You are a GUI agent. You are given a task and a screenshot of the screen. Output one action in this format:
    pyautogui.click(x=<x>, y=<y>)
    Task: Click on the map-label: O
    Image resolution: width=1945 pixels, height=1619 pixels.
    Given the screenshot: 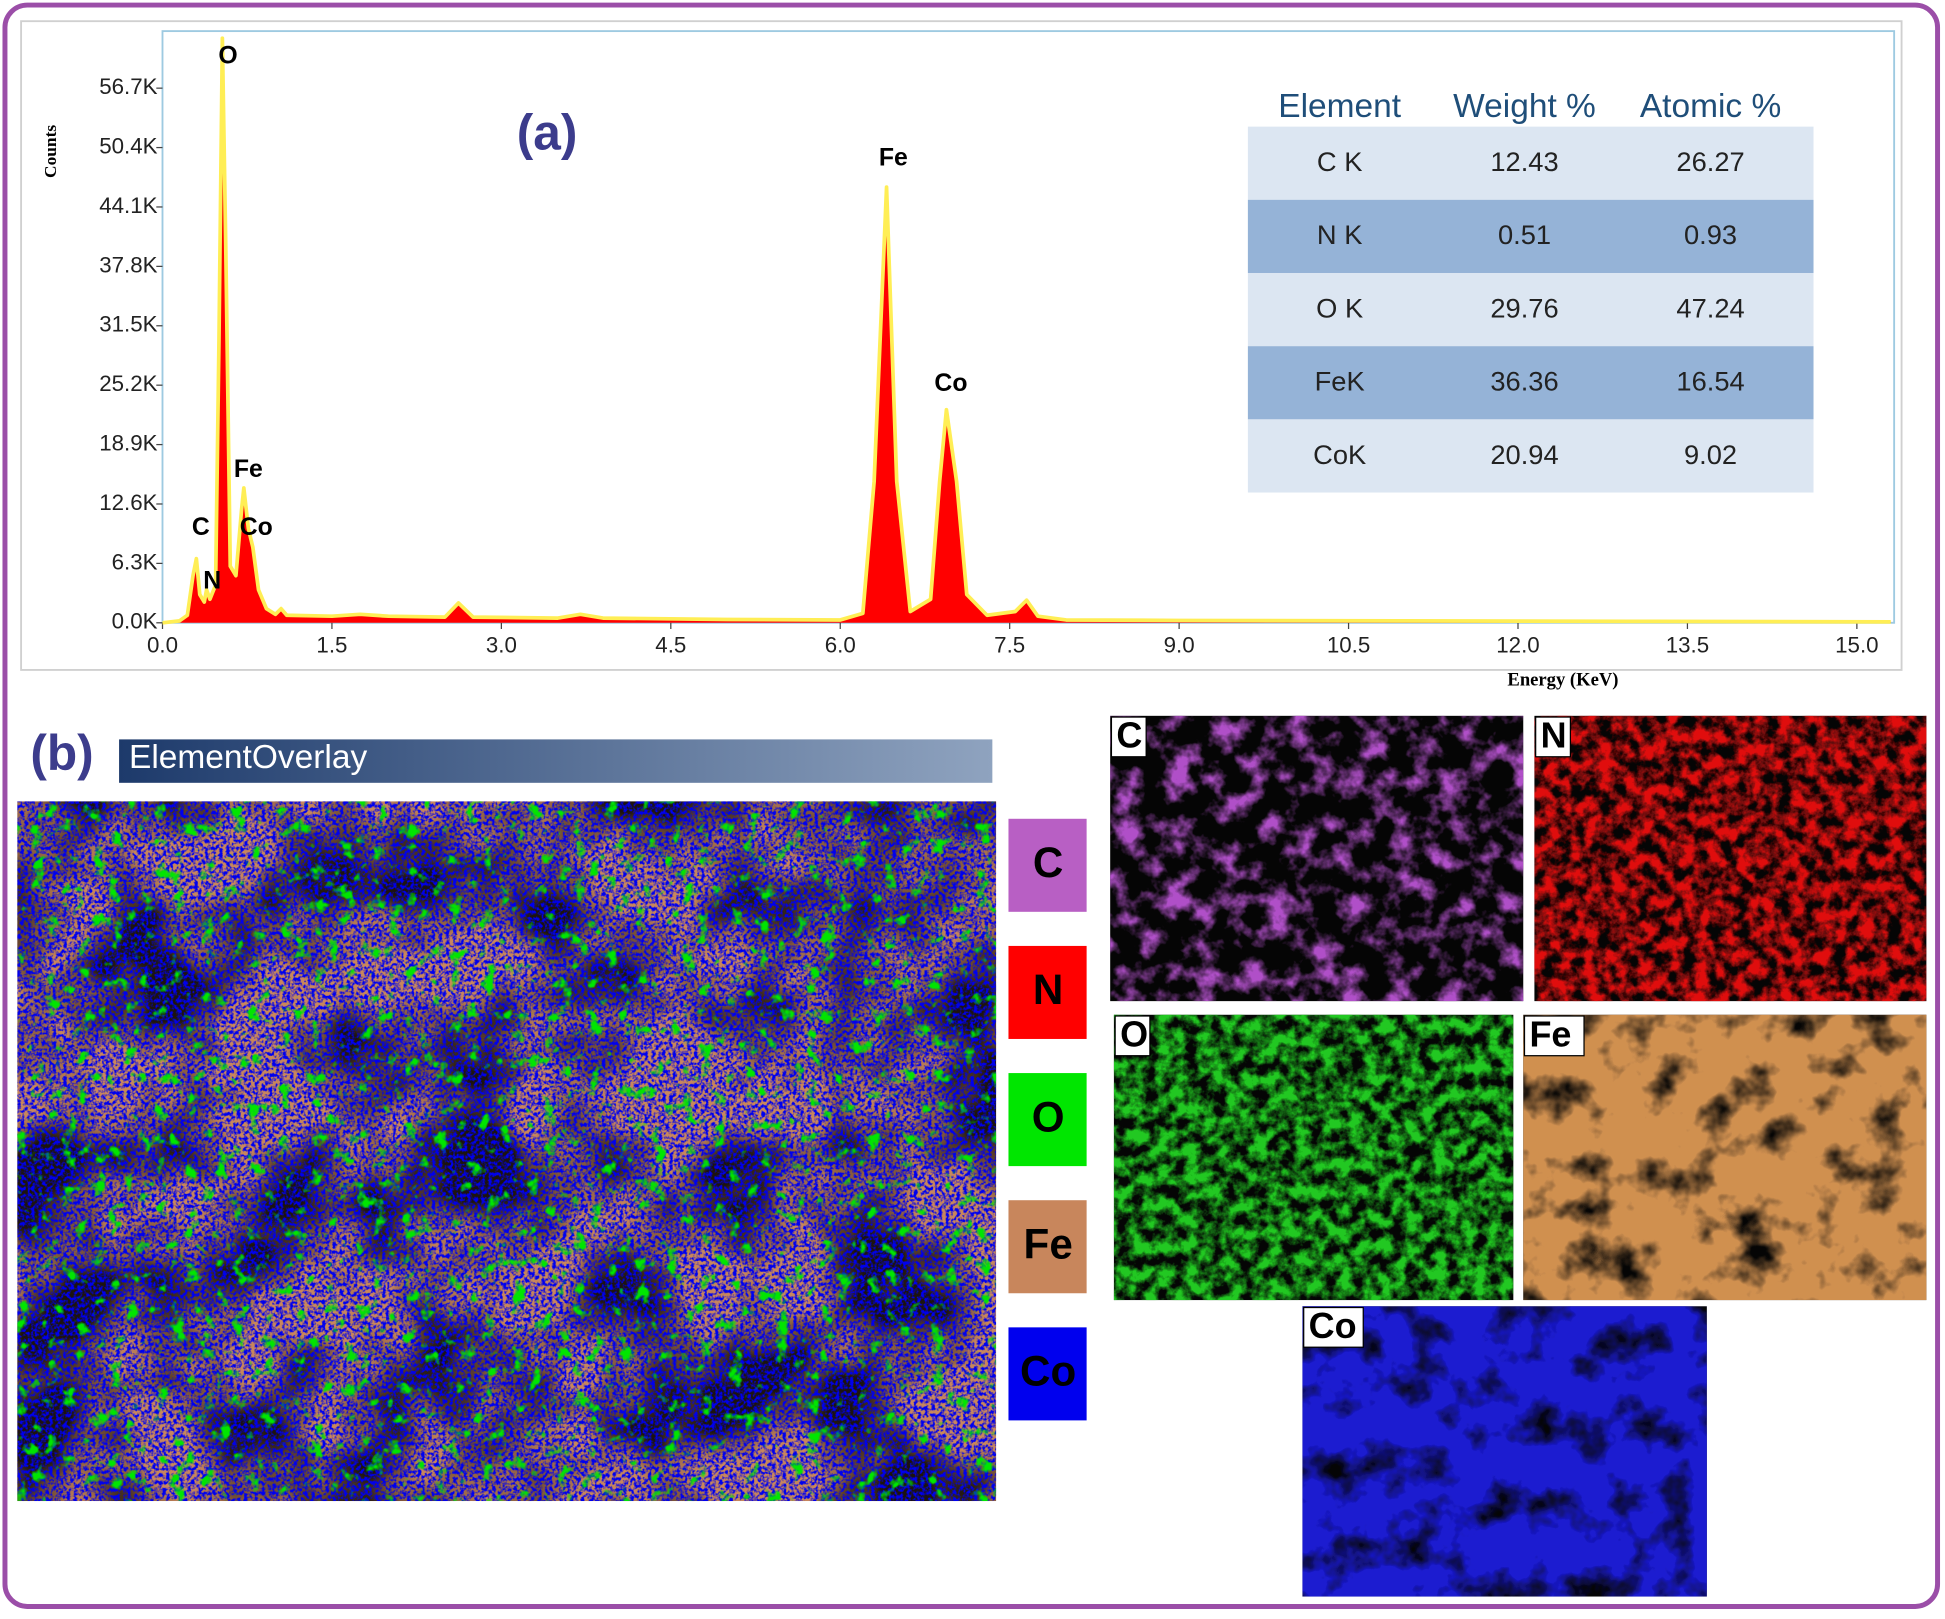 What is the action you would take?
    pyautogui.click(x=1134, y=1034)
    